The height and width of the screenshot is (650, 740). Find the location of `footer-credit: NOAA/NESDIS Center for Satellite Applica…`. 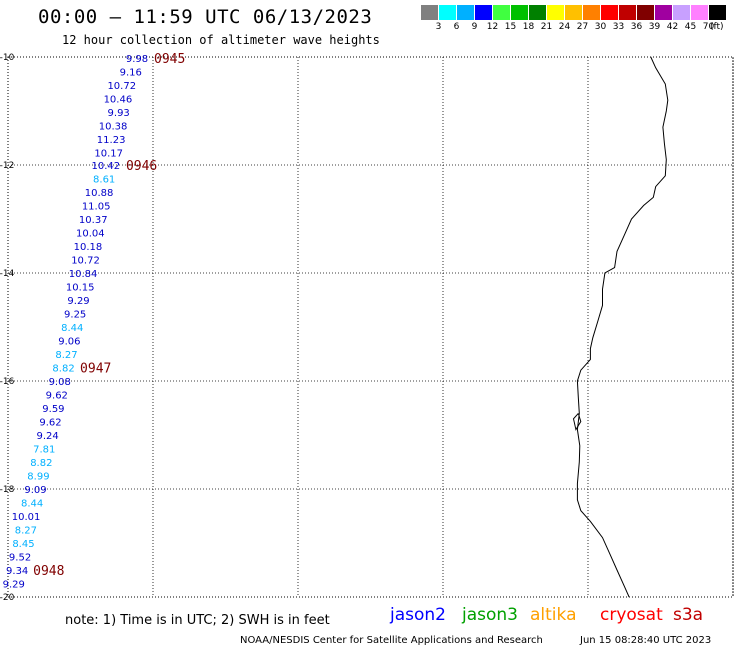

footer-credit: NOAA/NESDIS Center for Satellite Applica… is located at coordinates (391, 640).